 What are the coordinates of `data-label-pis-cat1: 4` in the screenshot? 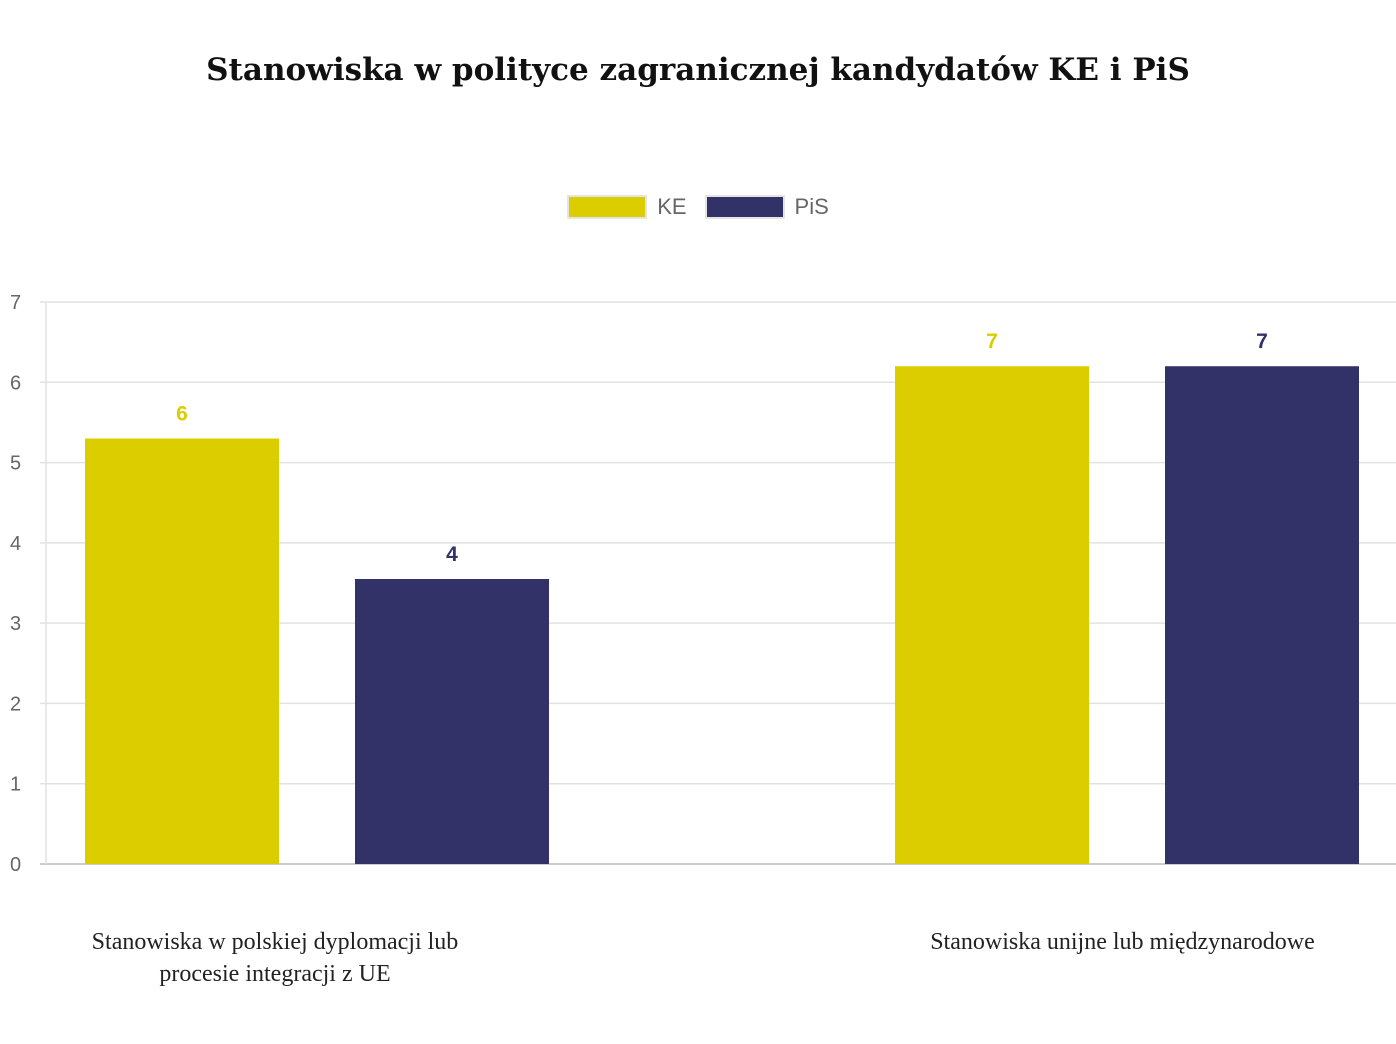 It's located at (452, 554).